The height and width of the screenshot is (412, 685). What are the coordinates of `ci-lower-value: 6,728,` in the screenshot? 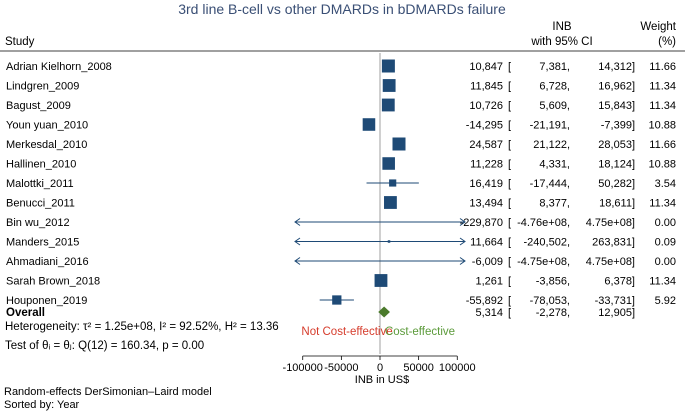 It's located at (554, 87).